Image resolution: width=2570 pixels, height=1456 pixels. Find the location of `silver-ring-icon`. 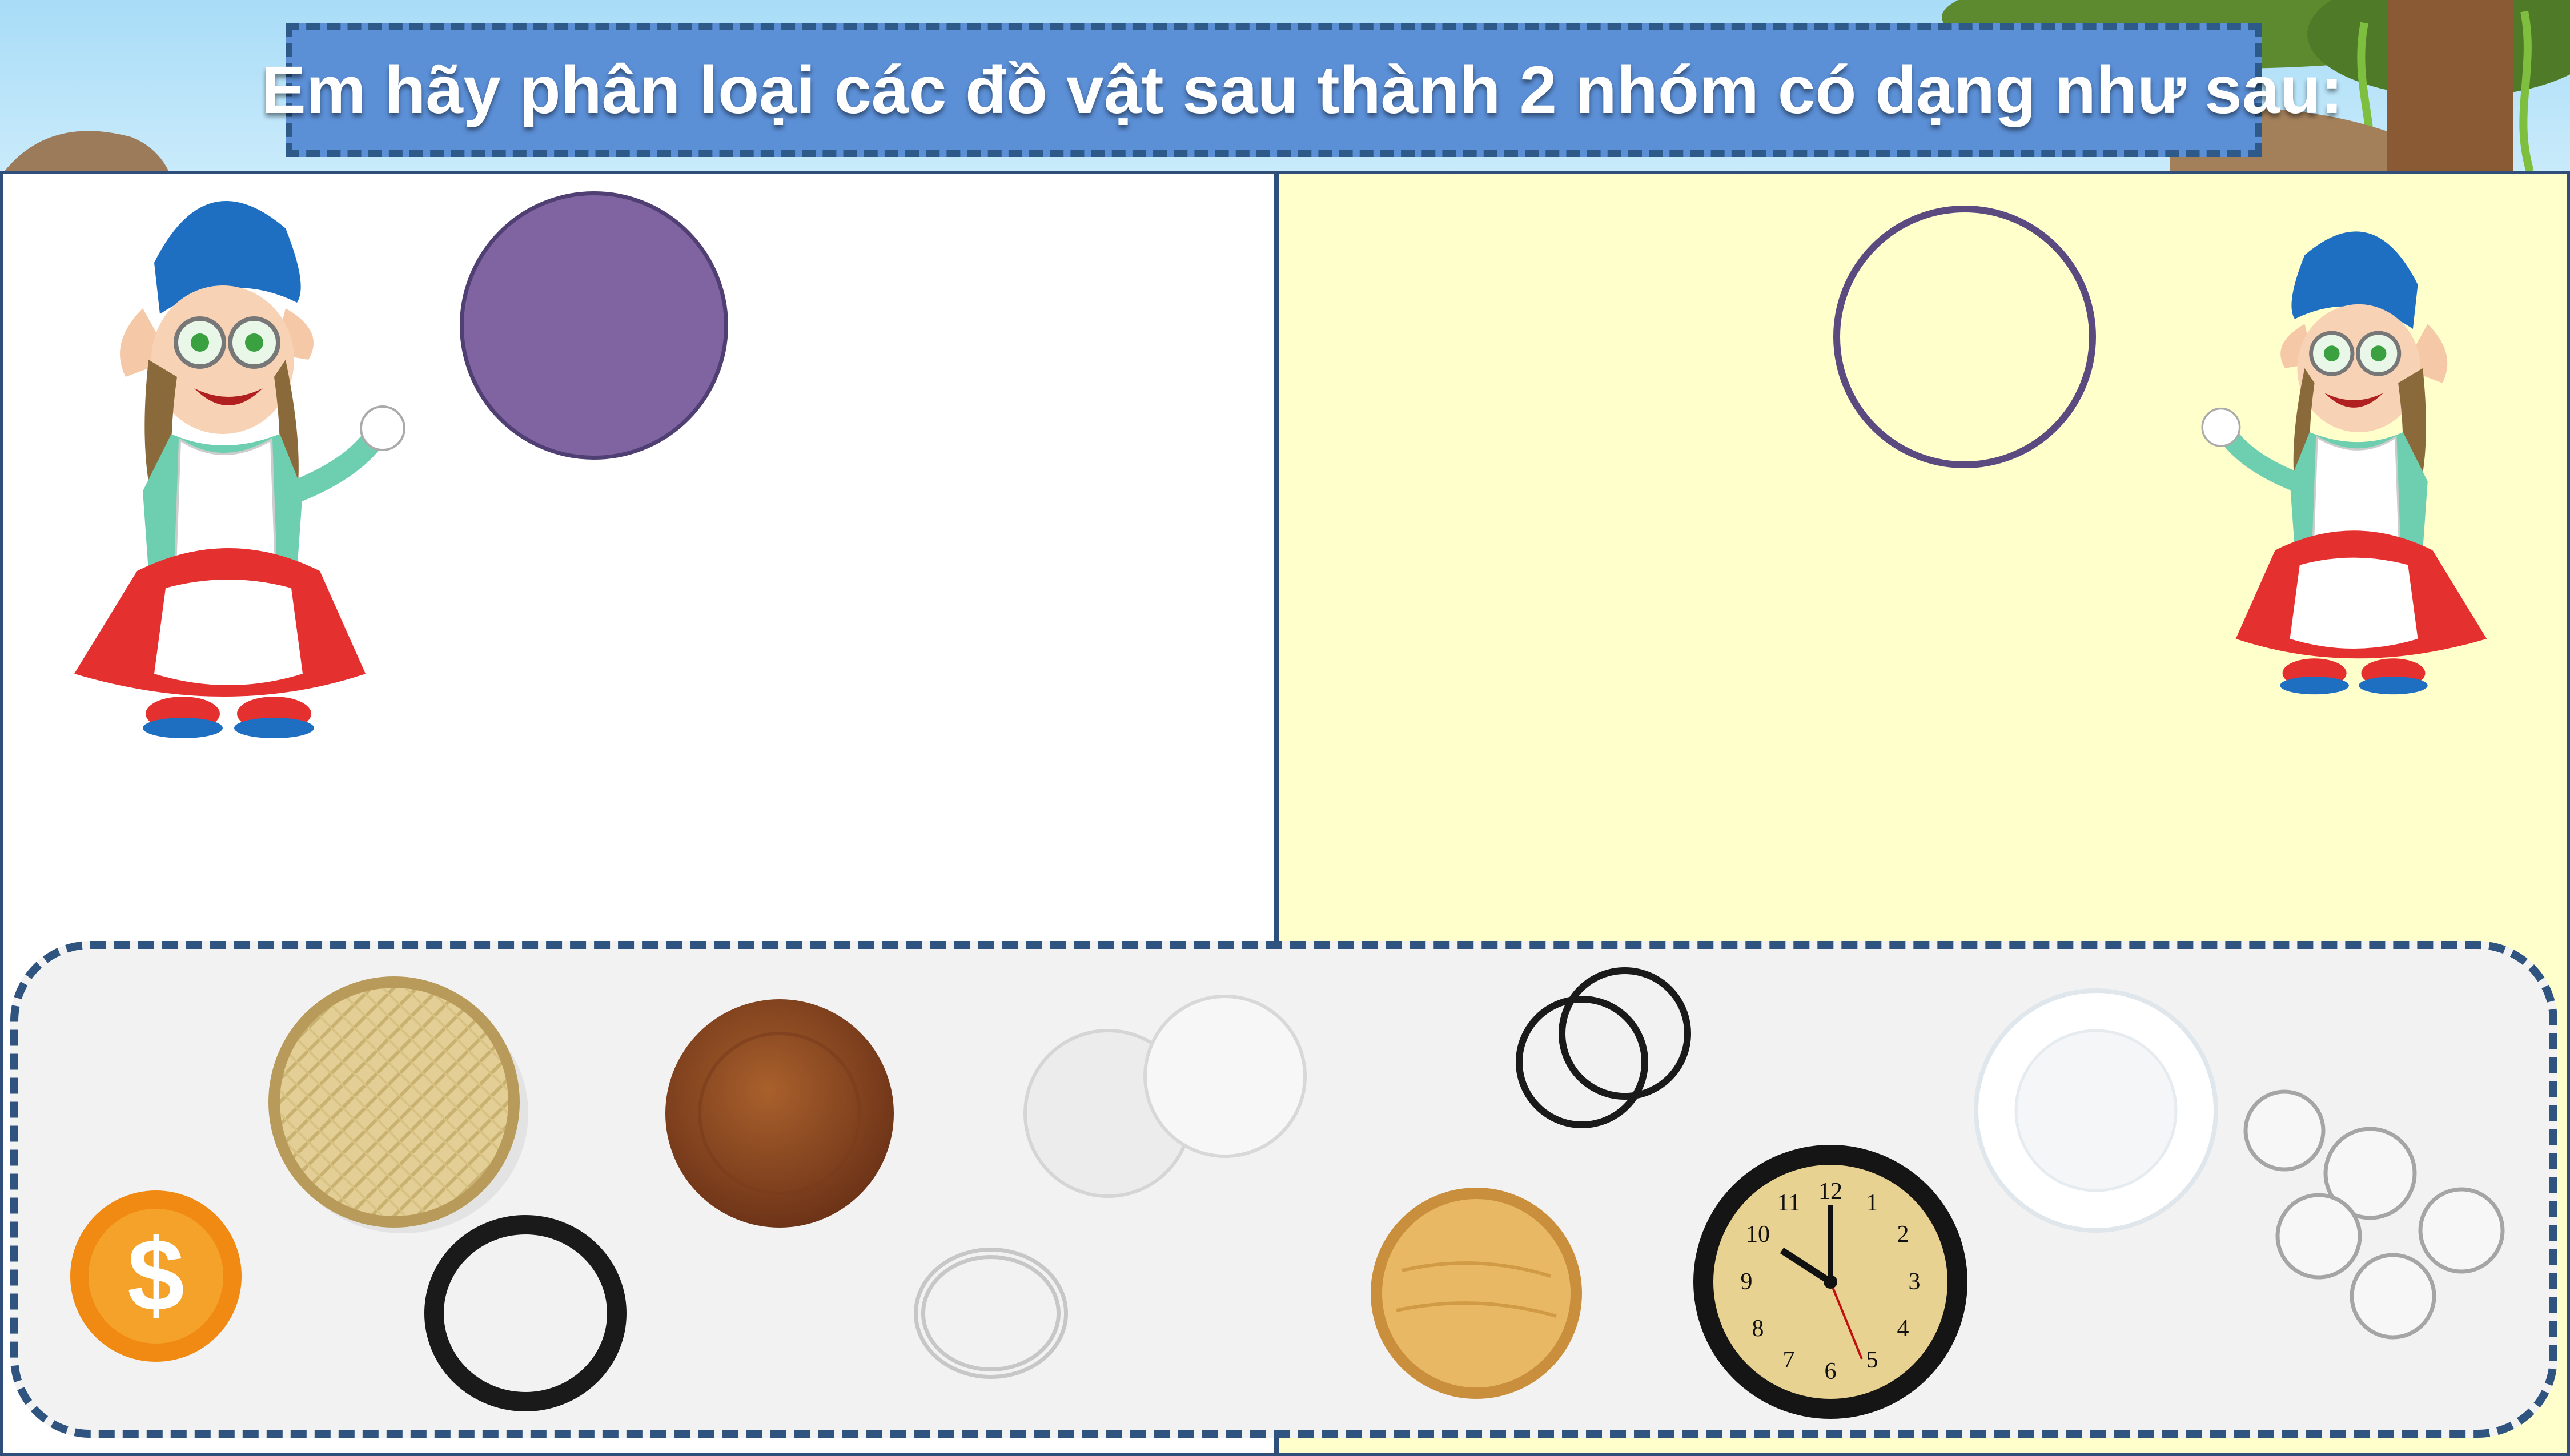

silver-ring-icon is located at coordinates (991, 1313).